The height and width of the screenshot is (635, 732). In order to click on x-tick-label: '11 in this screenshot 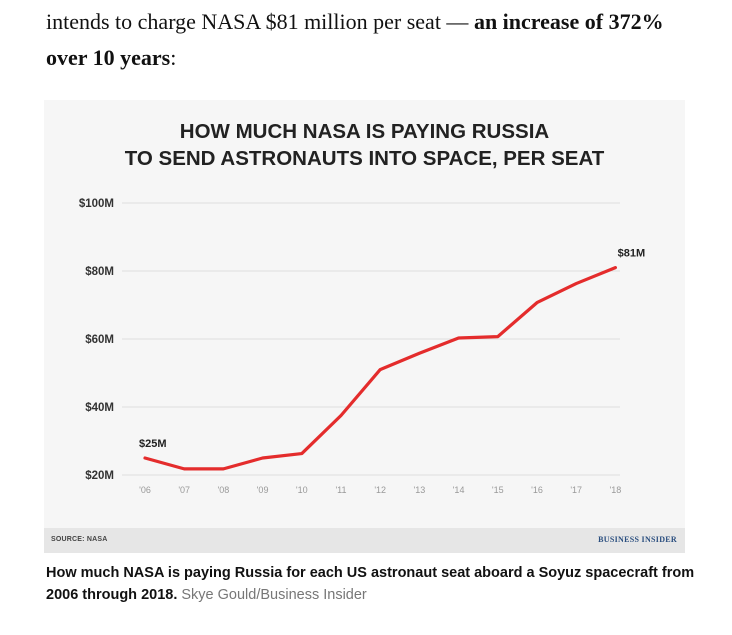, I will do `click(340, 490)`.